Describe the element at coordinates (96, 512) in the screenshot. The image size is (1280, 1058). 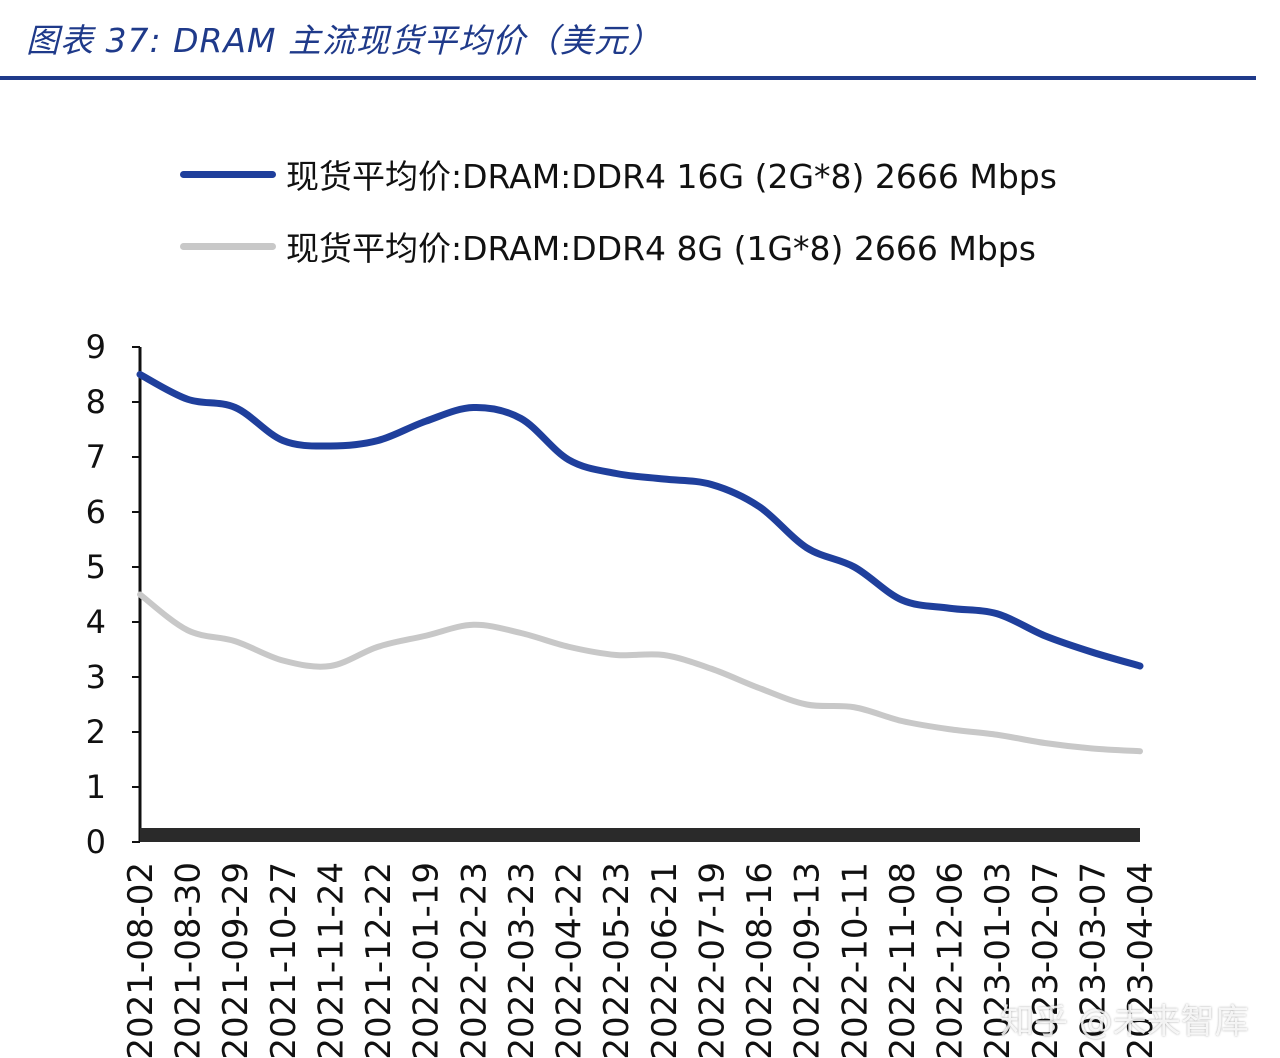
I see `y-tick-label: 6` at that location.